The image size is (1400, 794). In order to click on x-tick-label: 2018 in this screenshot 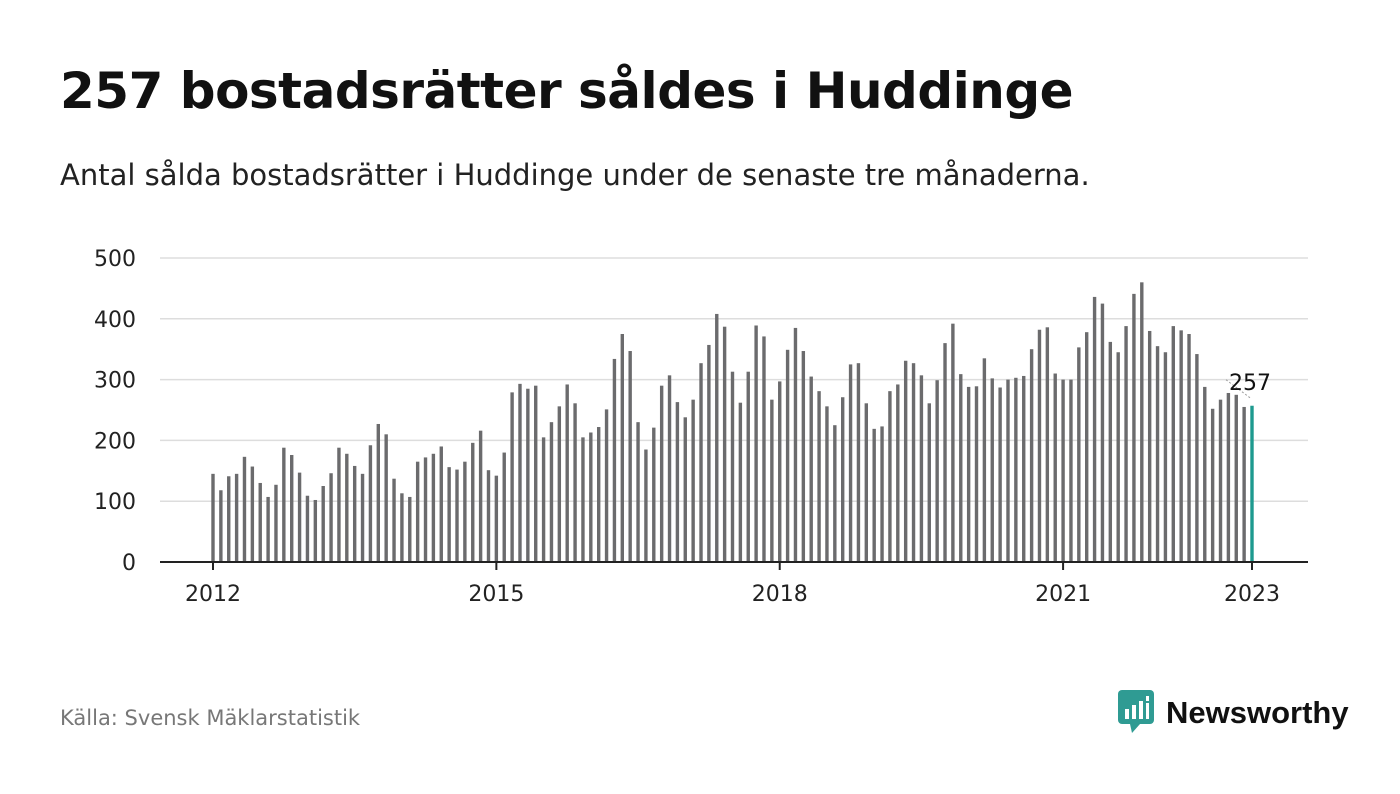, I will do `click(780, 594)`.